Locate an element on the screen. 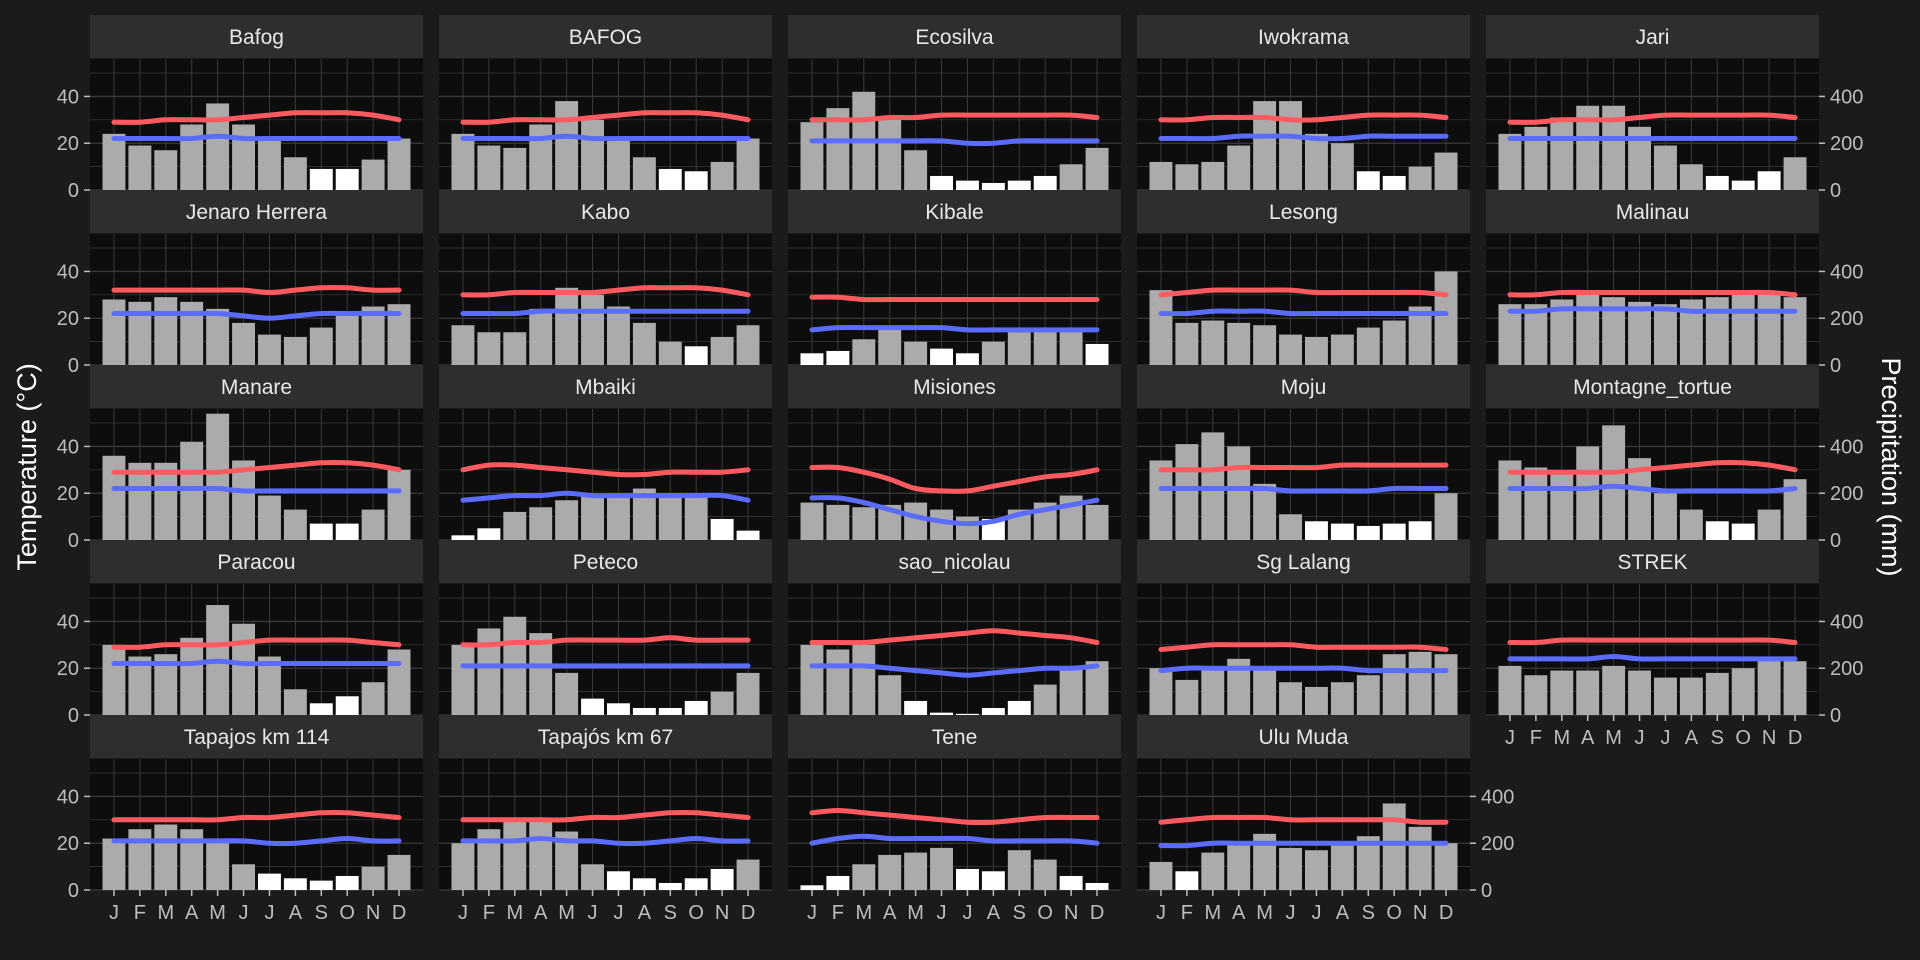 The image size is (1920, 960). facet-title: Jari is located at coordinates (1653, 37).